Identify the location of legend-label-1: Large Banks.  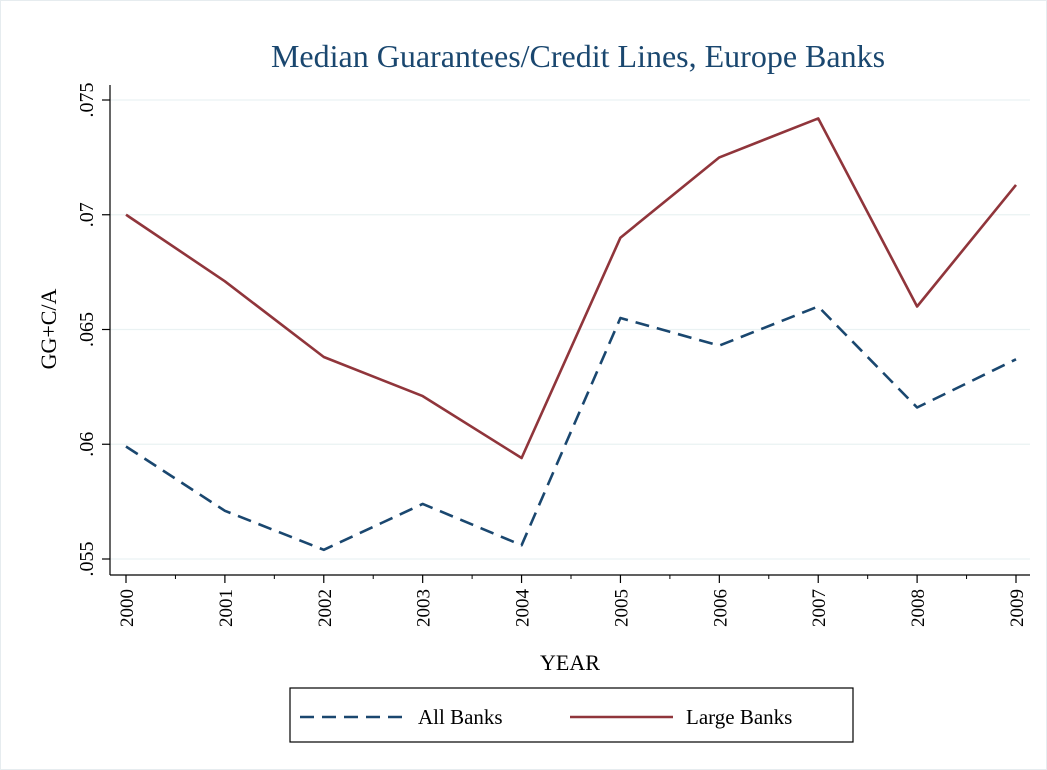
(739, 717).